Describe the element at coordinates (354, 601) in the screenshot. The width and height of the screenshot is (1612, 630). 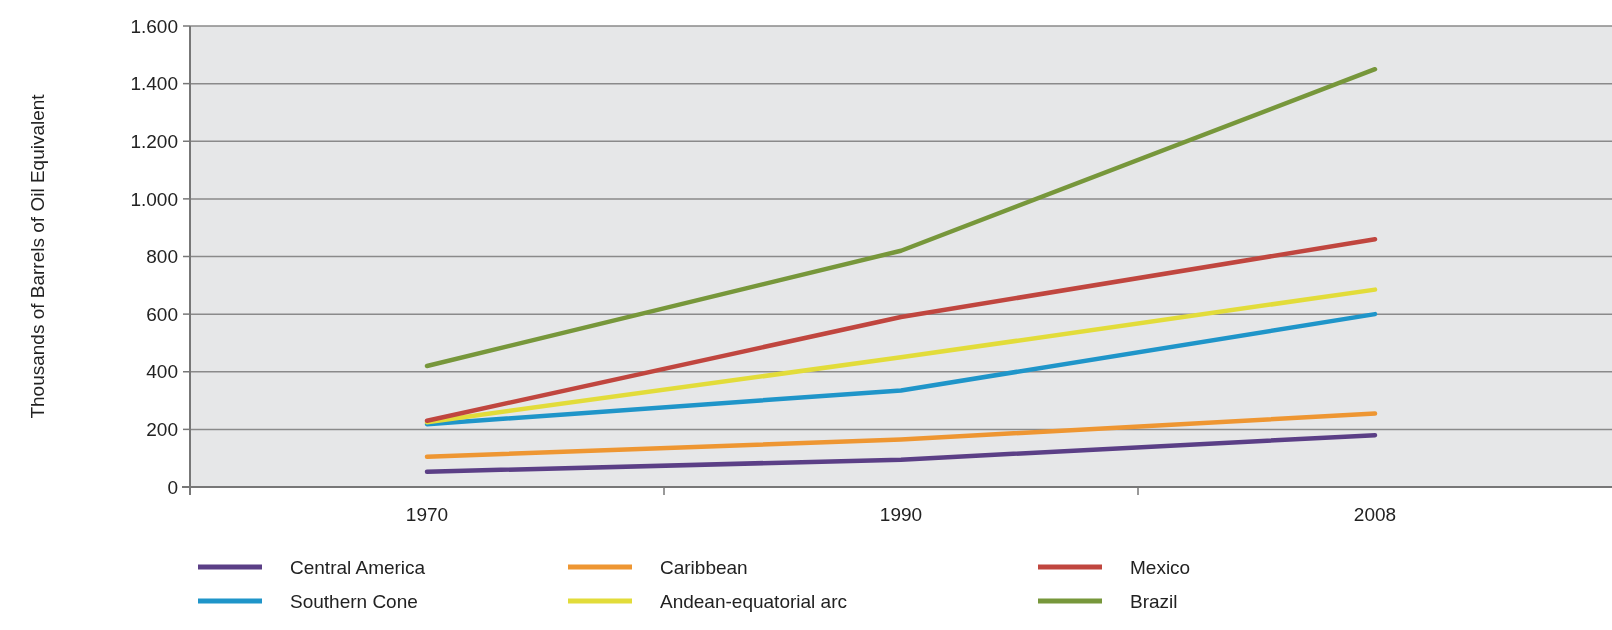
I see `legend-label: Southern Cone` at that location.